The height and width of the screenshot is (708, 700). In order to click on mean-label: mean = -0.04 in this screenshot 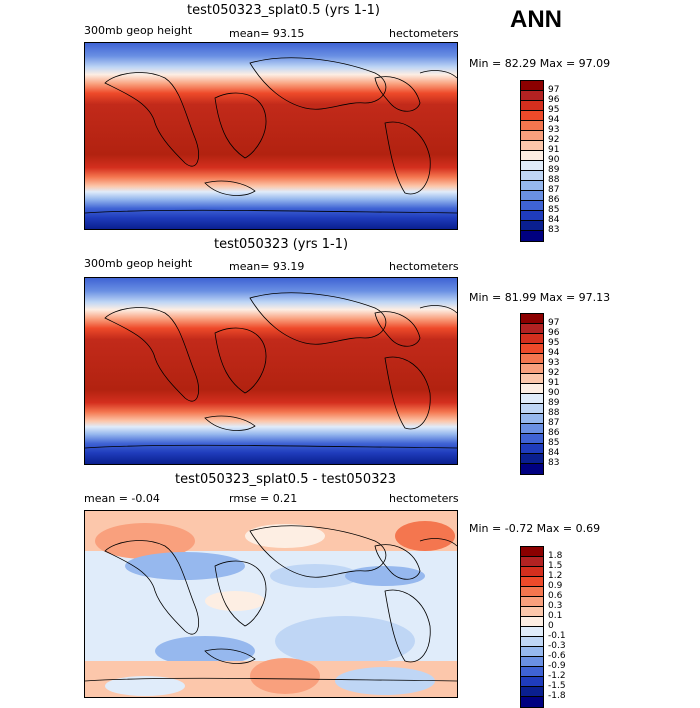, I will do `click(122, 498)`.